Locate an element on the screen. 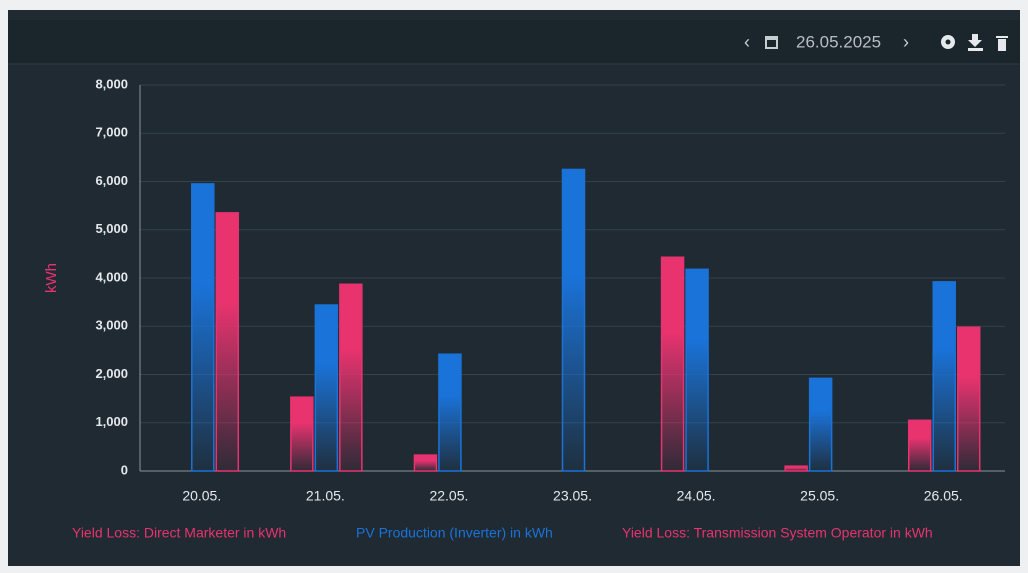 The width and height of the screenshot is (1028, 573). date-label: 26.05.2025 is located at coordinates (838, 41).